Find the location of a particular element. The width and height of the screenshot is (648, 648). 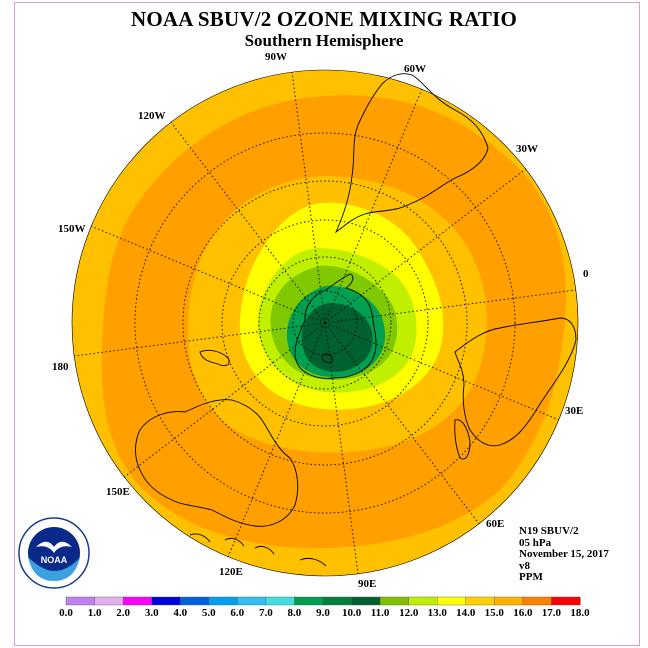

coast-islands is located at coordinates (258, 550).